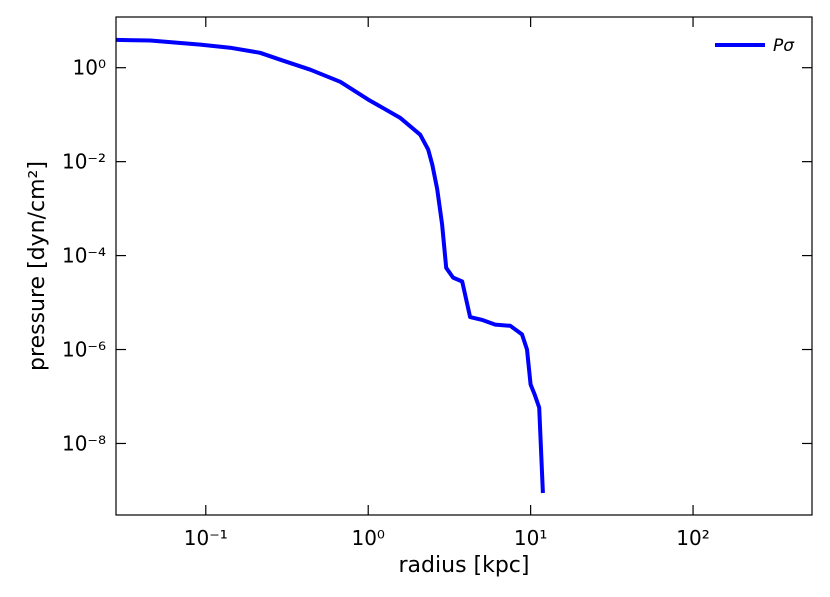 The width and height of the screenshot is (830, 597). Describe the element at coordinates (784, 46) in the screenshot. I see `legend-label: Pσ` at that location.